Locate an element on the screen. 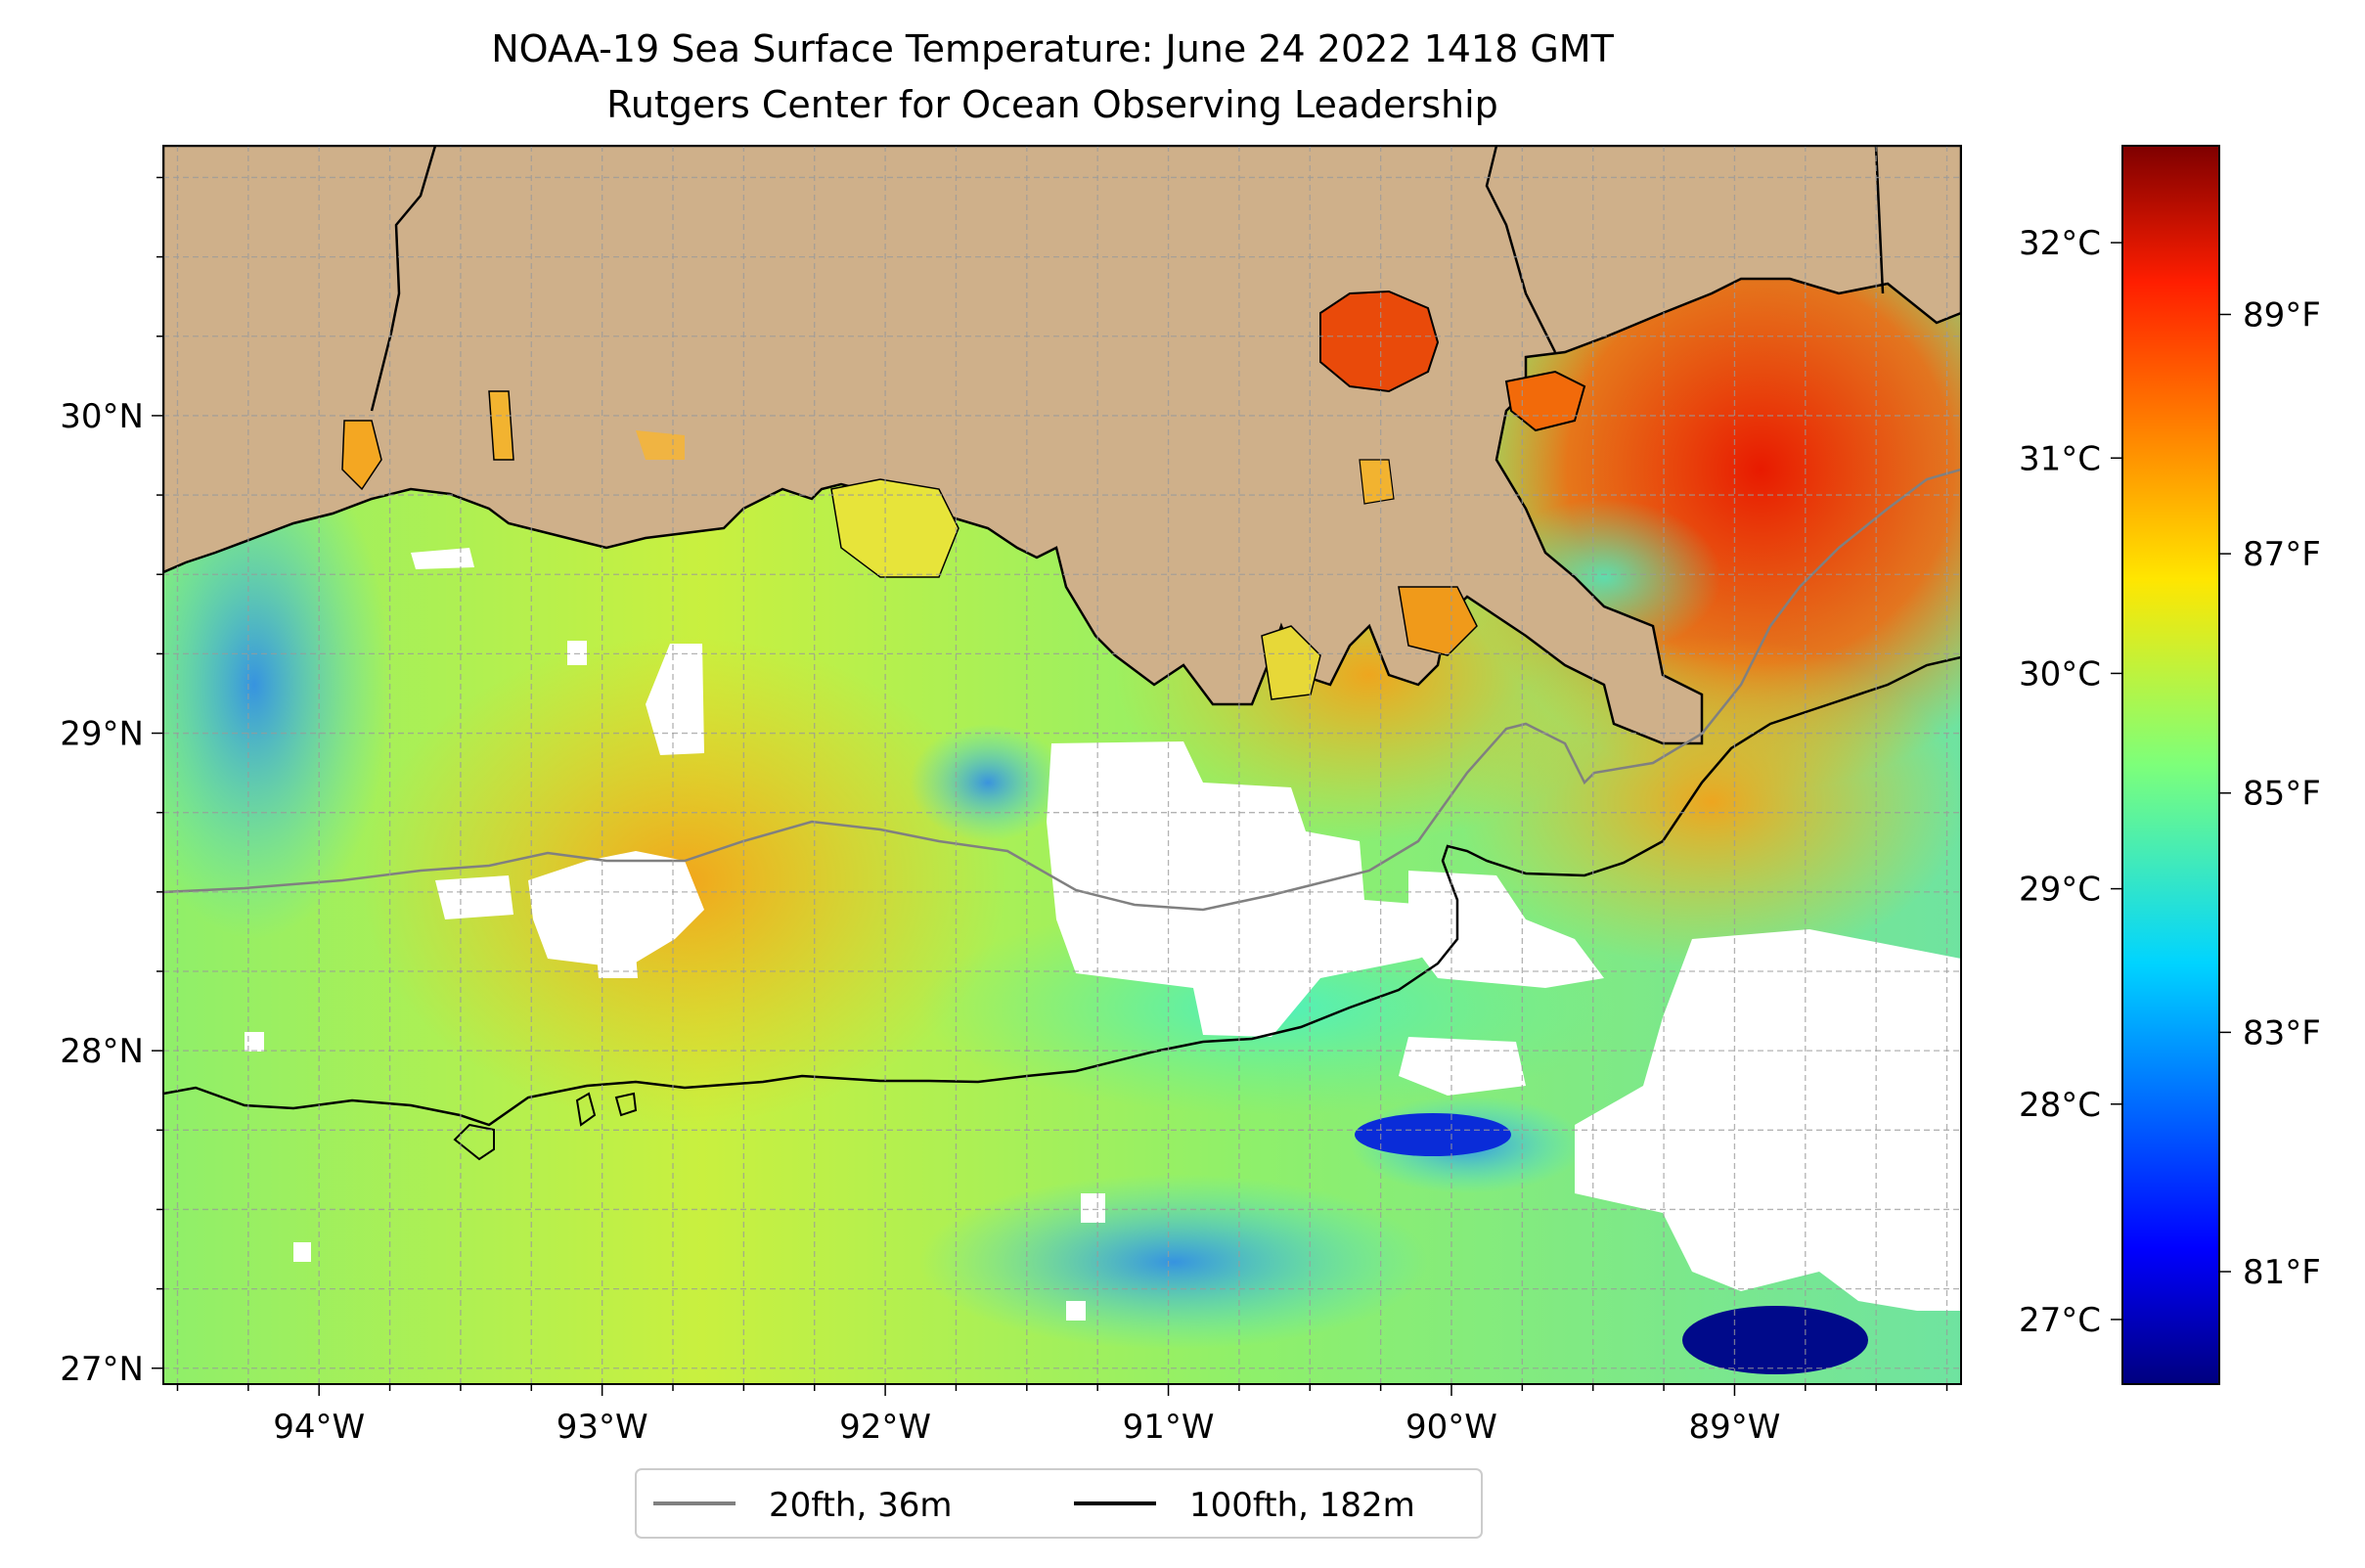 The height and width of the screenshot is (1568, 2365). lat-label: 29°N is located at coordinates (102, 734).